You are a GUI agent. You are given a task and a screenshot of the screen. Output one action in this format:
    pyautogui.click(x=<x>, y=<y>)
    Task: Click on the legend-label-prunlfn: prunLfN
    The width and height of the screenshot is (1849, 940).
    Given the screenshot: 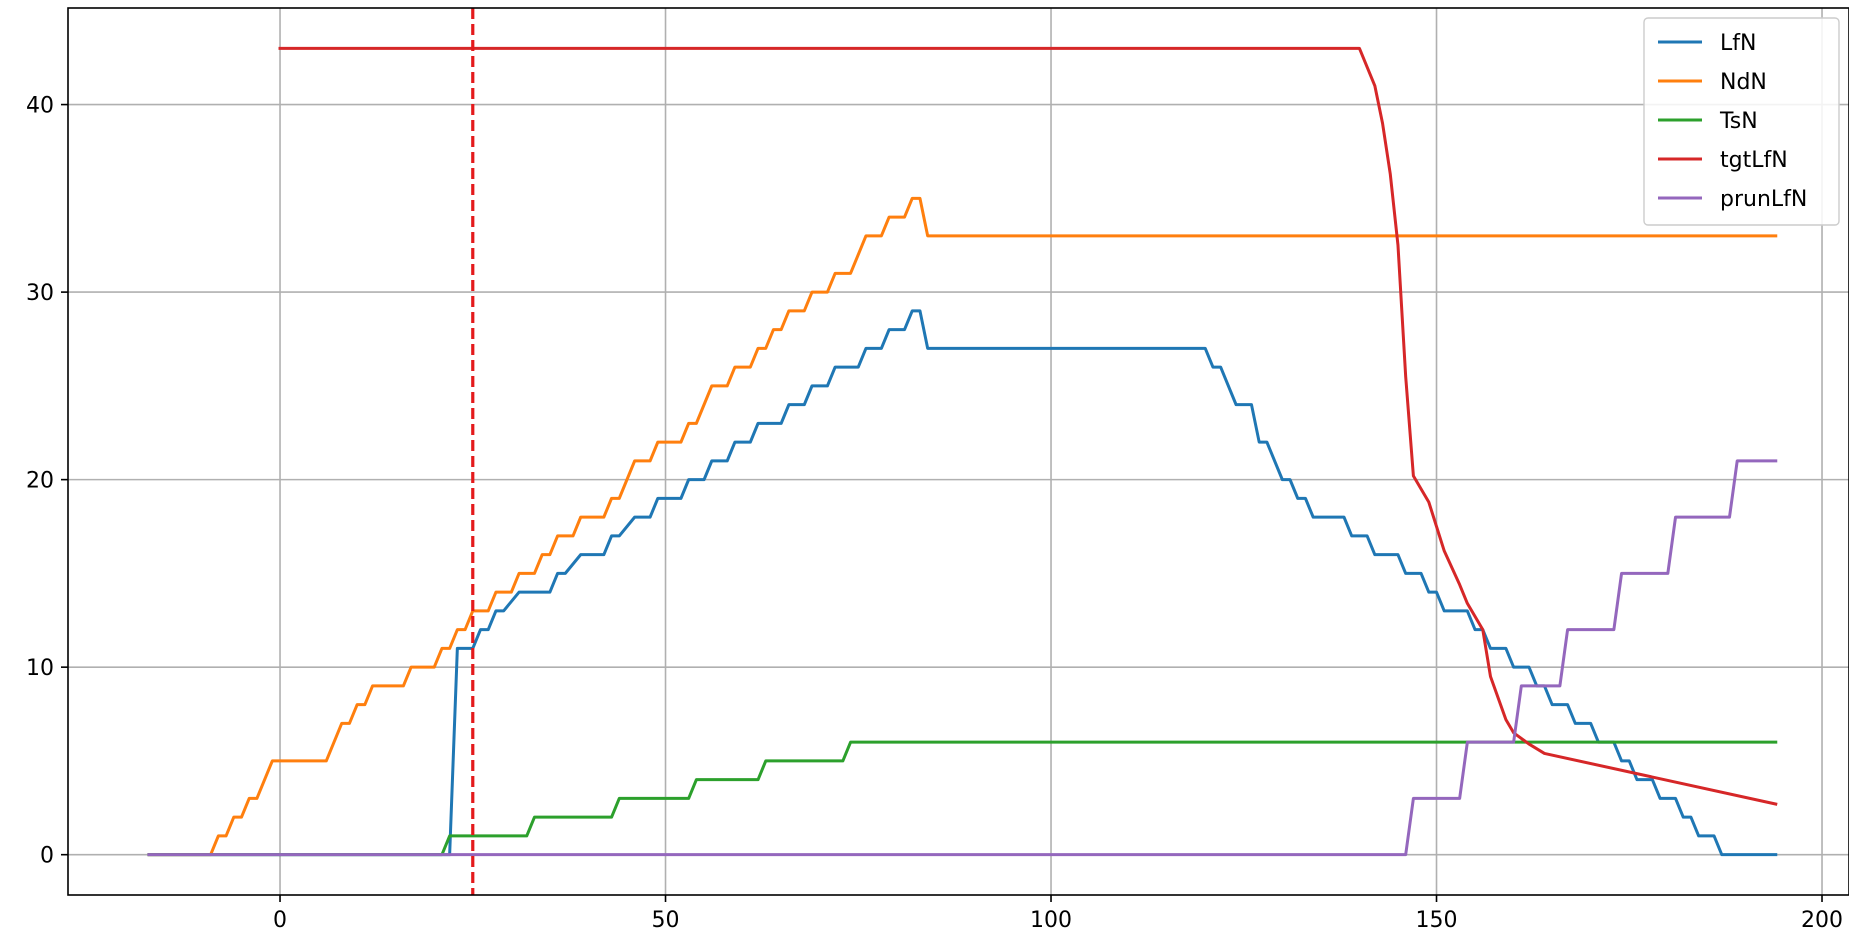 What is the action you would take?
    pyautogui.click(x=1763, y=199)
    